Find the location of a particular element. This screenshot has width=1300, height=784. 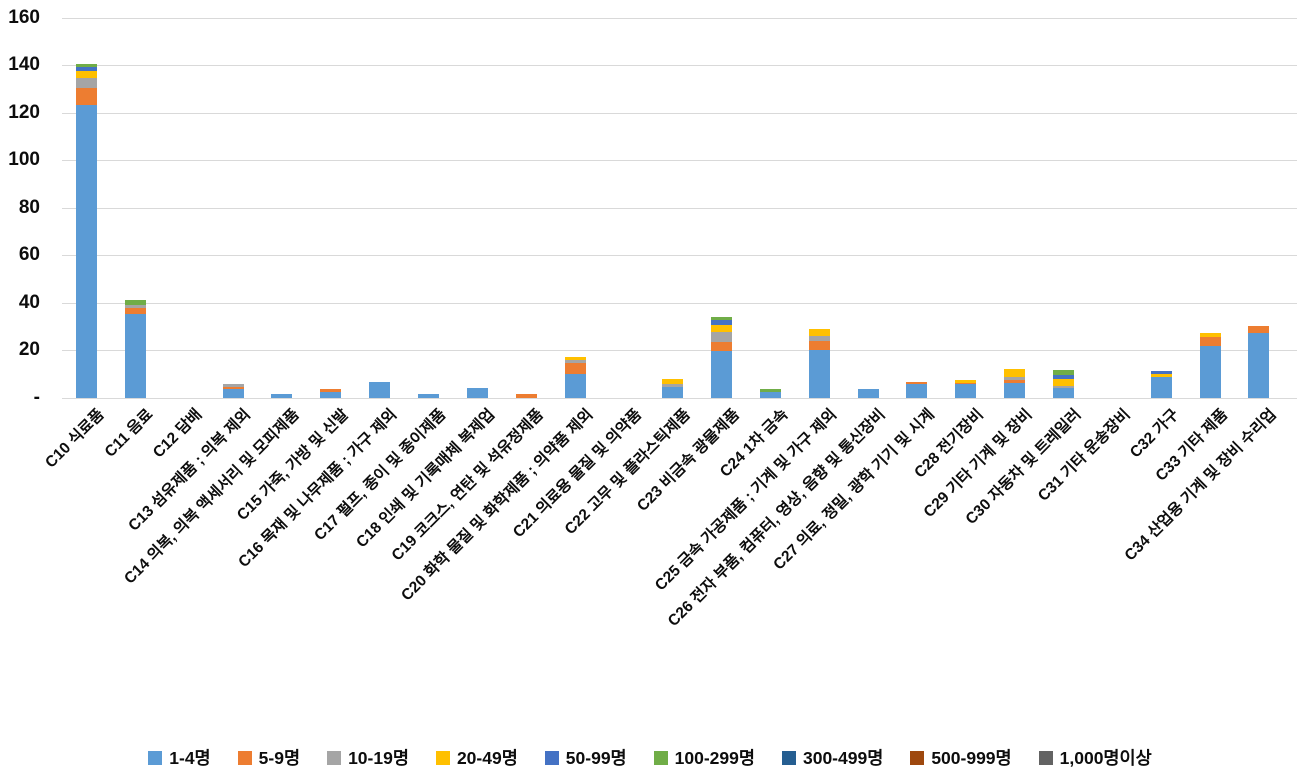

y-axis-tick-label: 20 is located at coordinates (29, 349).